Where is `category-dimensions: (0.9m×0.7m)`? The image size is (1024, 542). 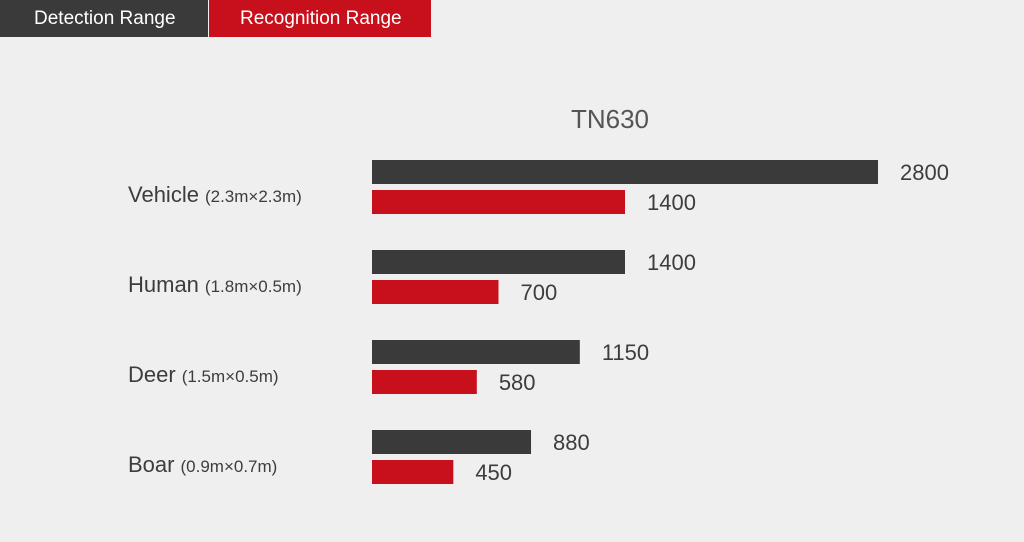 category-dimensions: (0.9m×0.7m) is located at coordinates (228, 466).